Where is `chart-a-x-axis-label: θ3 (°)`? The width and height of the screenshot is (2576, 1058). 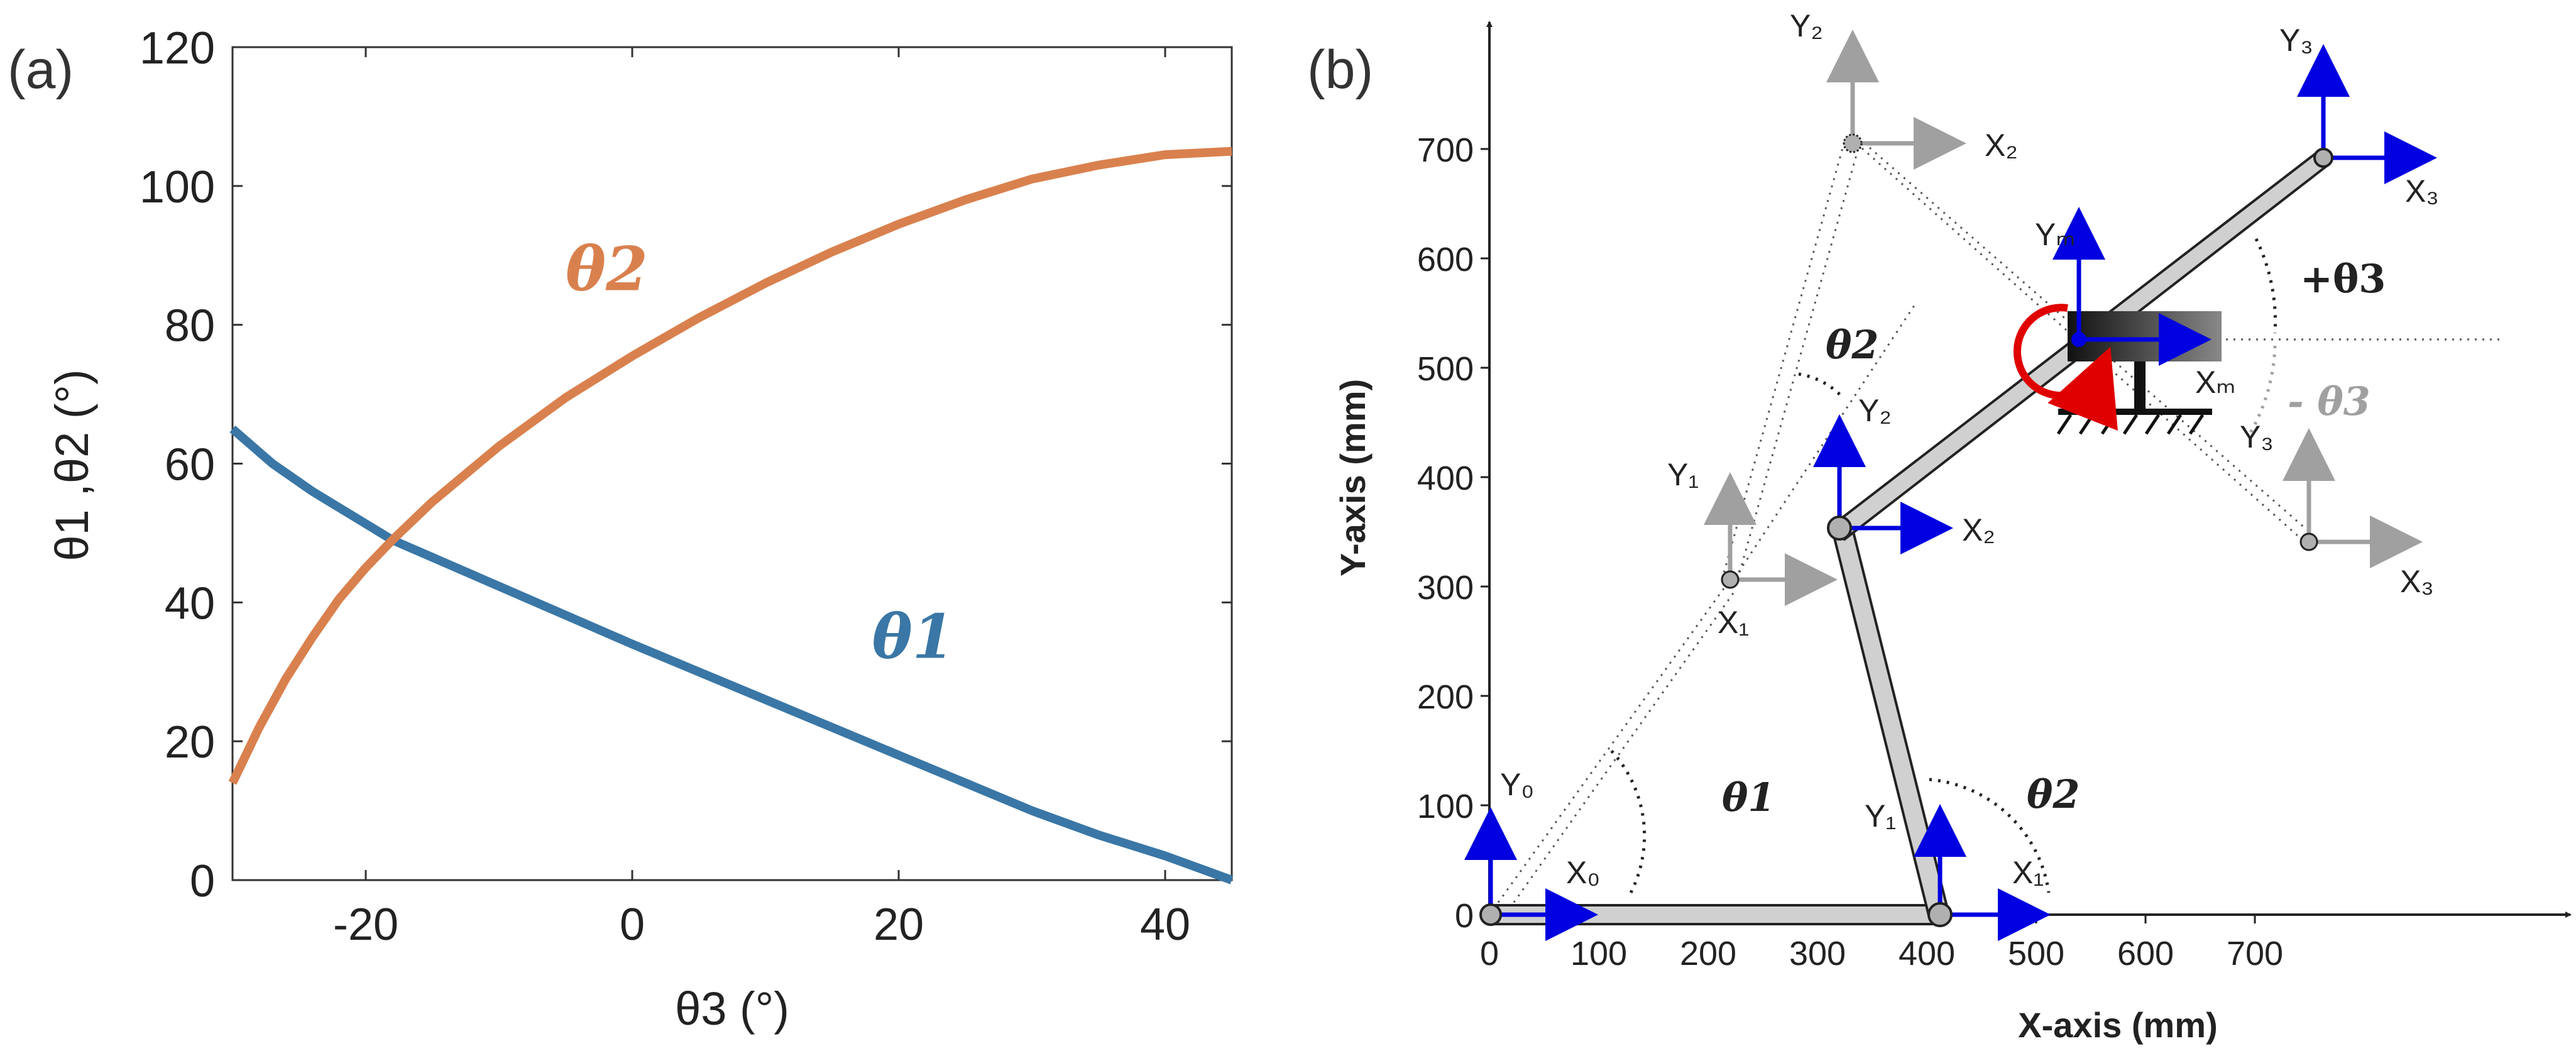 chart-a-x-axis-label: θ3 (°) is located at coordinates (732, 1009).